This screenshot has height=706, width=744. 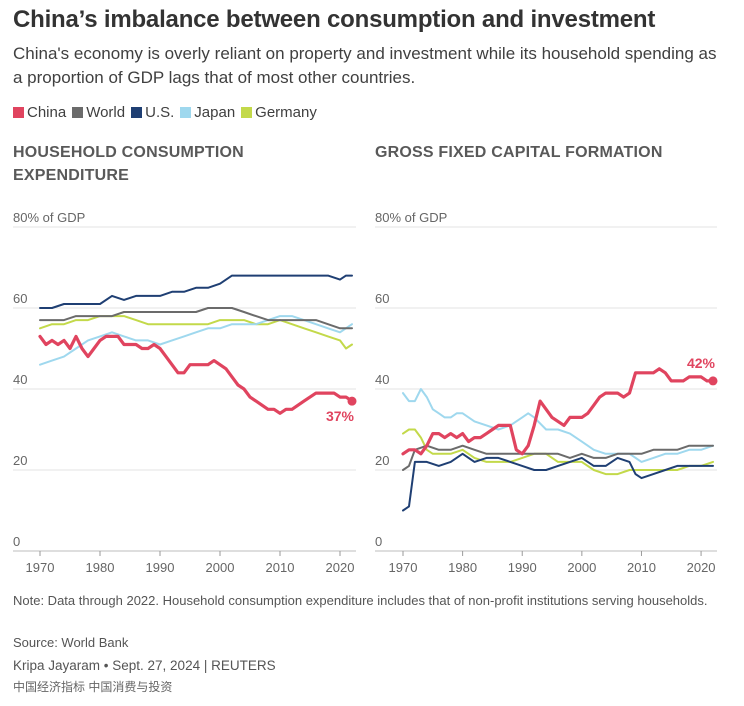 What do you see at coordinates (49, 217) in the screenshot?
I see `consumption-y-tick-label: 80% of GDP` at bounding box center [49, 217].